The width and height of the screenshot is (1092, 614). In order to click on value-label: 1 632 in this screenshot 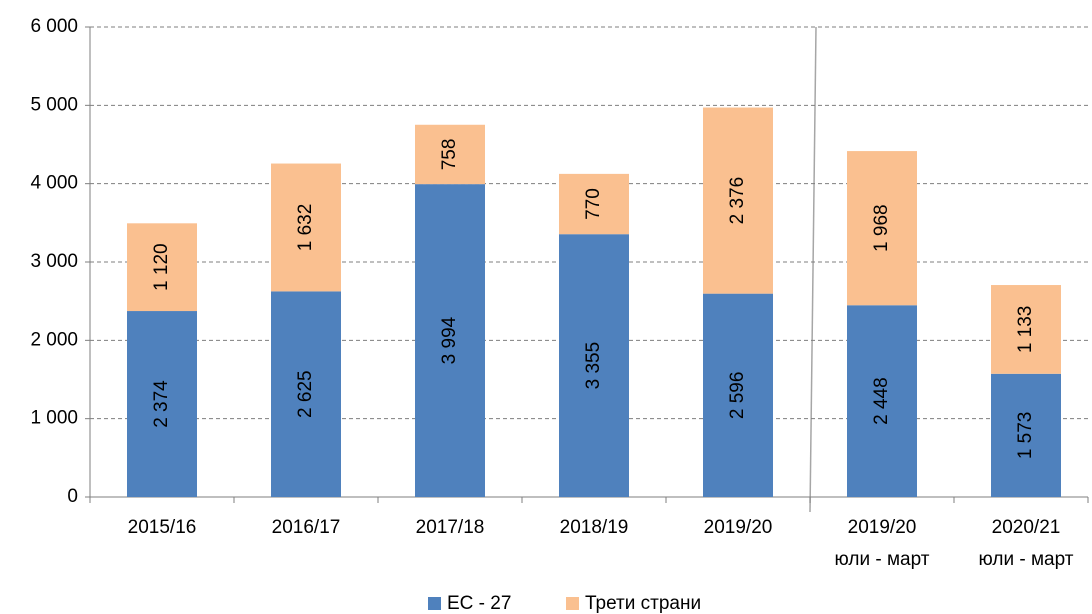, I will do `click(305, 228)`.